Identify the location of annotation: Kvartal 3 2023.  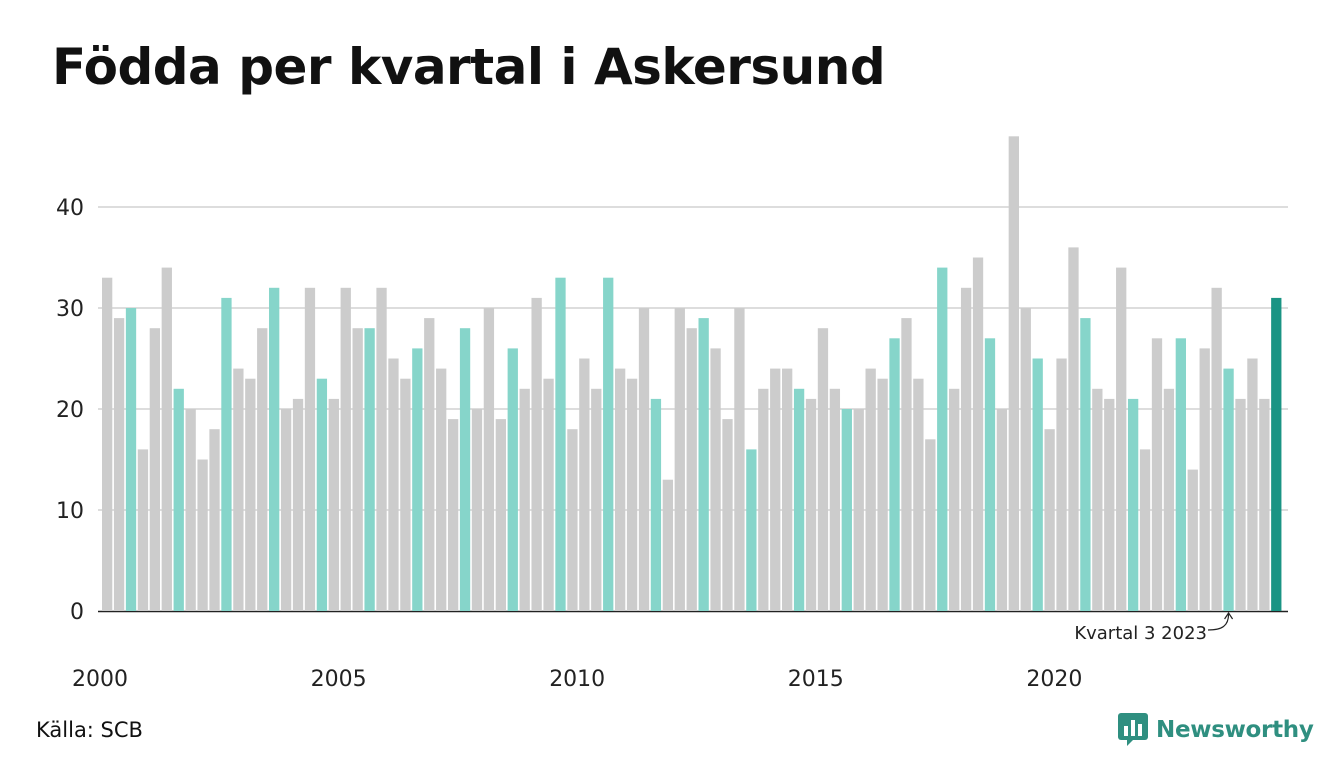
(1154, 627).